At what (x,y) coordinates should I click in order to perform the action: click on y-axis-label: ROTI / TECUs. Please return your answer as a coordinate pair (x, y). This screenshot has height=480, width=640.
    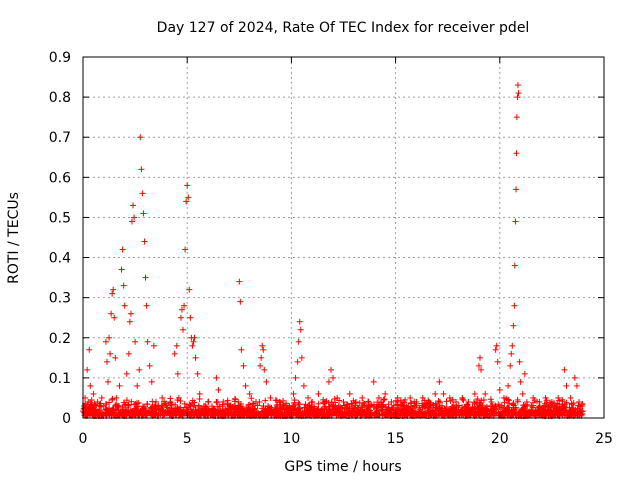
    Looking at the image, I should click on (14, 238).